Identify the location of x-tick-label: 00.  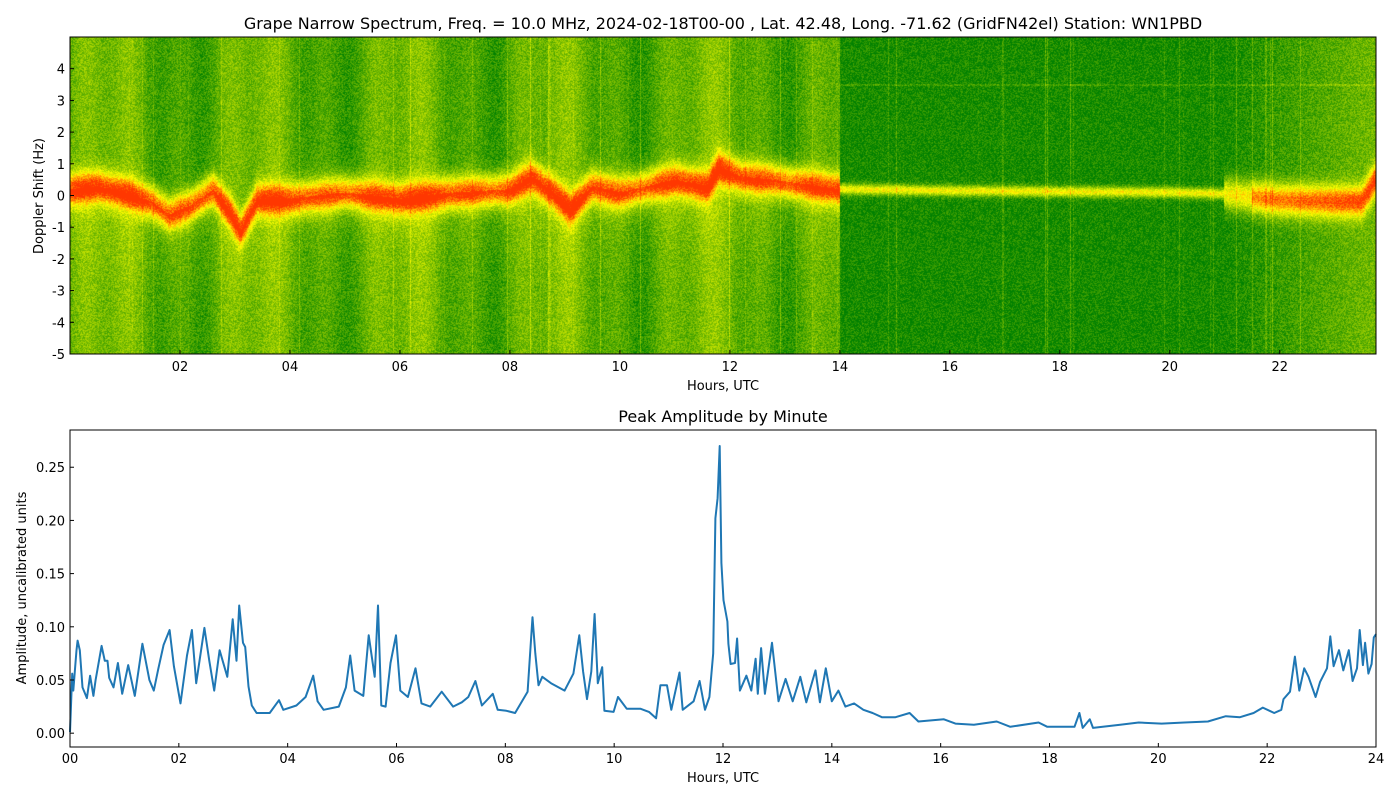
(70, 759).